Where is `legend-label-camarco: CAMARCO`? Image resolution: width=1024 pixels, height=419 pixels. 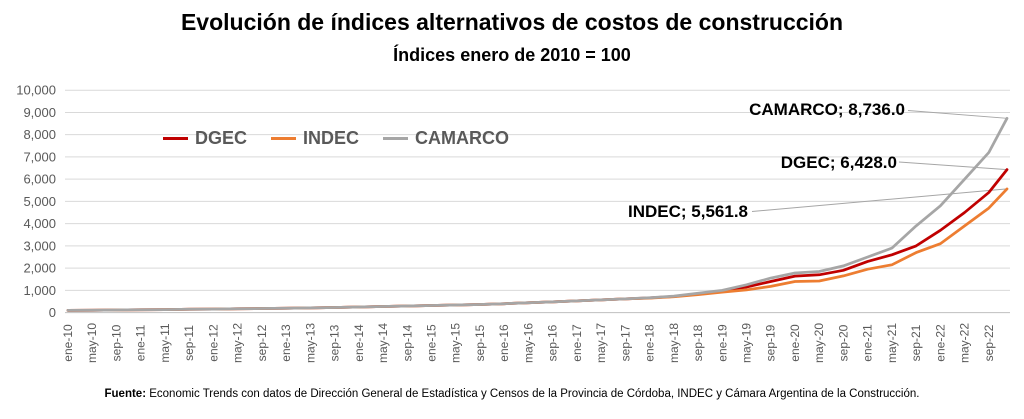 legend-label-camarco: CAMARCO is located at coordinates (462, 138).